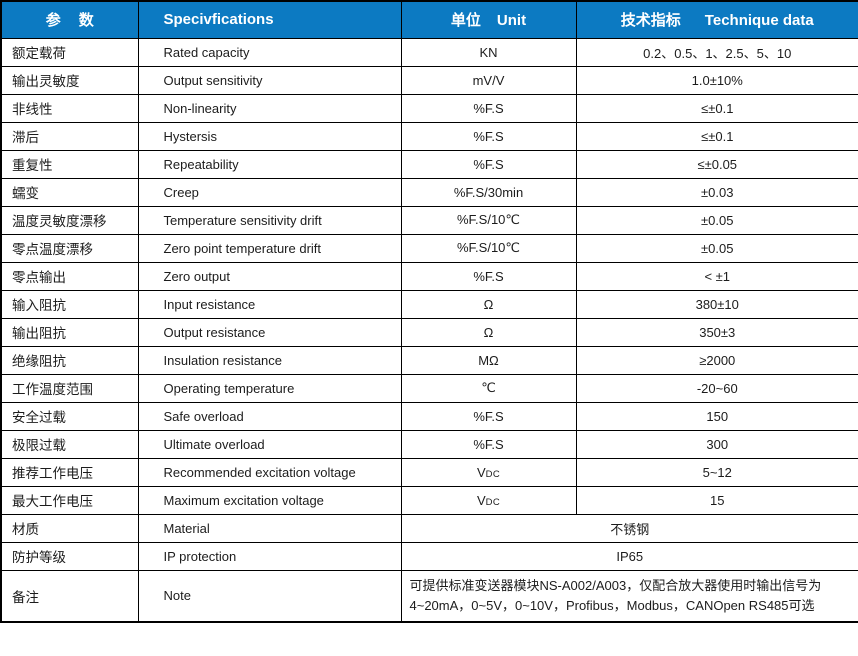 The width and height of the screenshot is (858, 656). Describe the element at coordinates (69, 276) in the screenshot. I see `parameter-cell-zh: 零点输出` at that location.